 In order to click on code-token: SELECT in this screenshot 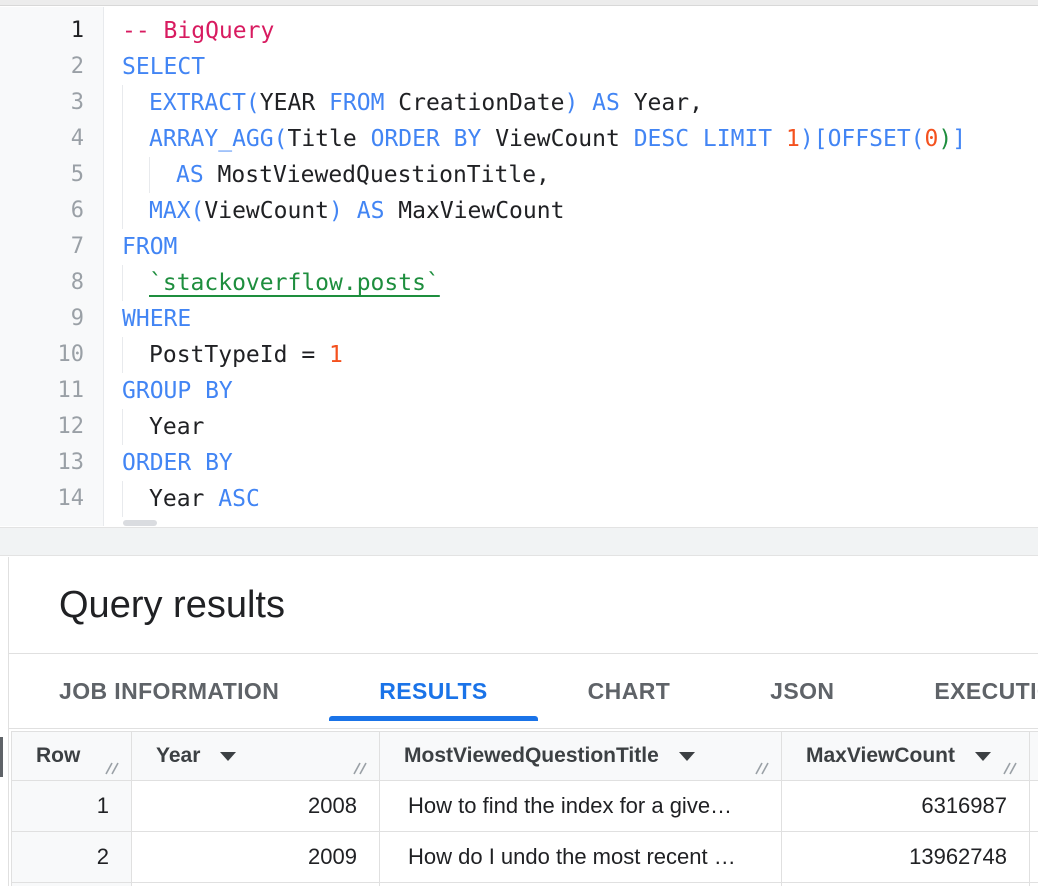, I will do `click(164, 67)`.